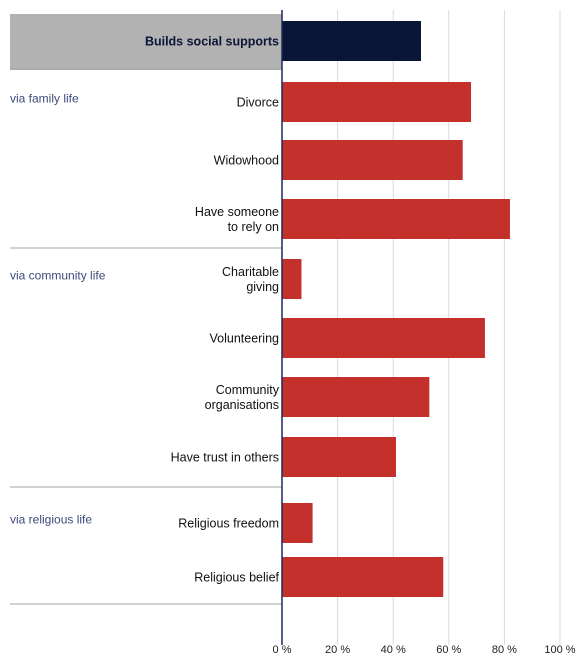 This screenshot has width=578, height=657. What do you see at coordinates (559, 650) in the screenshot?
I see `x-tick-label: 100 %` at bounding box center [559, 650].